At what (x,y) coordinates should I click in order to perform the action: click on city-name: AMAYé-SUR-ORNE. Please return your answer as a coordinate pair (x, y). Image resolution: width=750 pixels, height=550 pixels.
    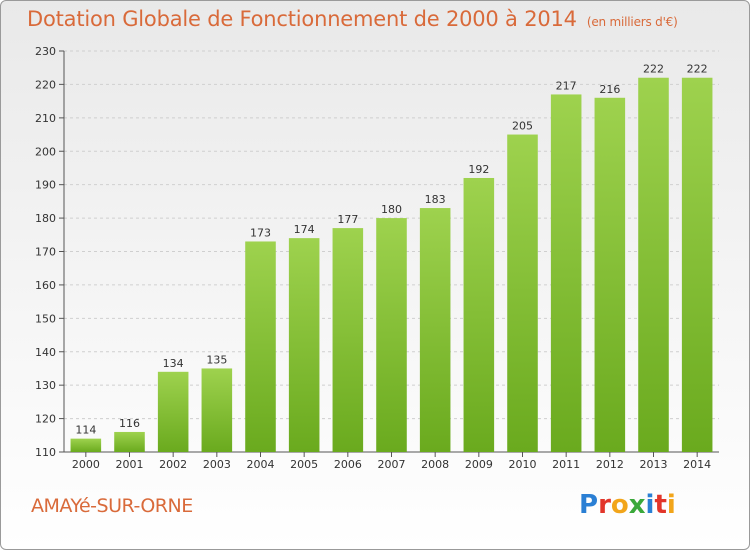
    Looking at the image, I should click on (112, 506).